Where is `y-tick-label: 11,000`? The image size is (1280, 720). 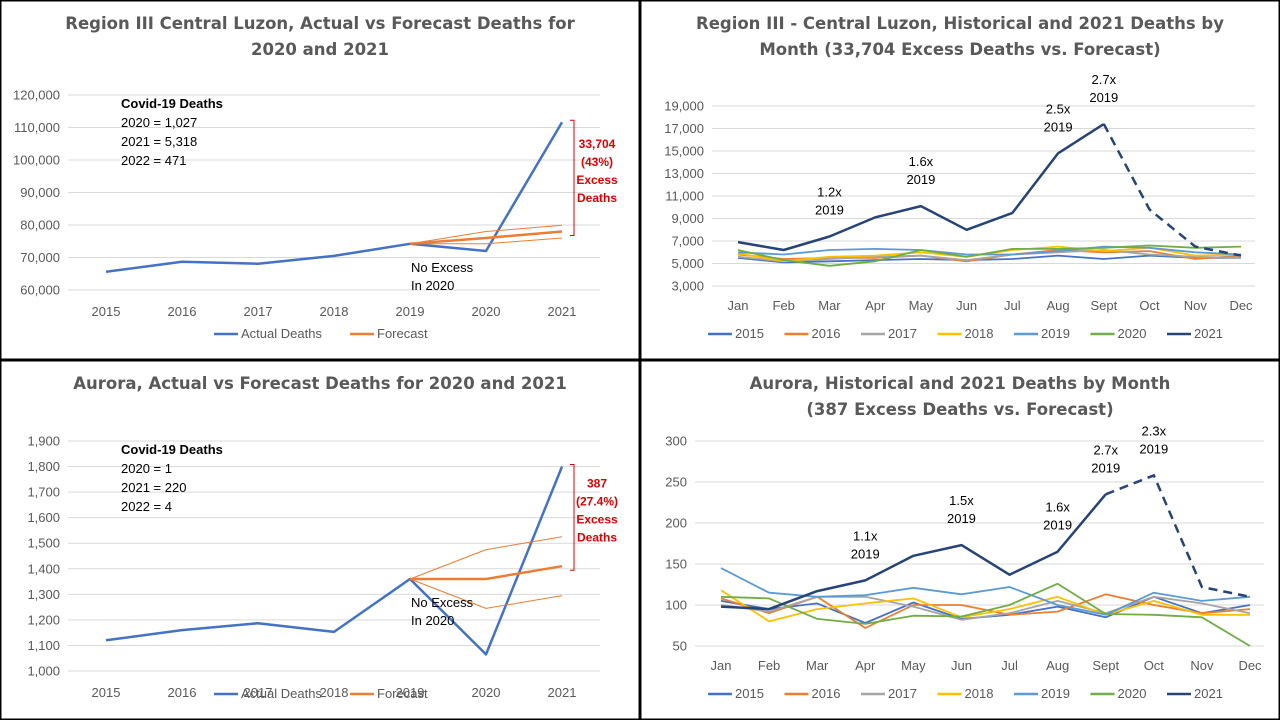
y-tick-label: 11,000 is located at coordinates (684, 196).